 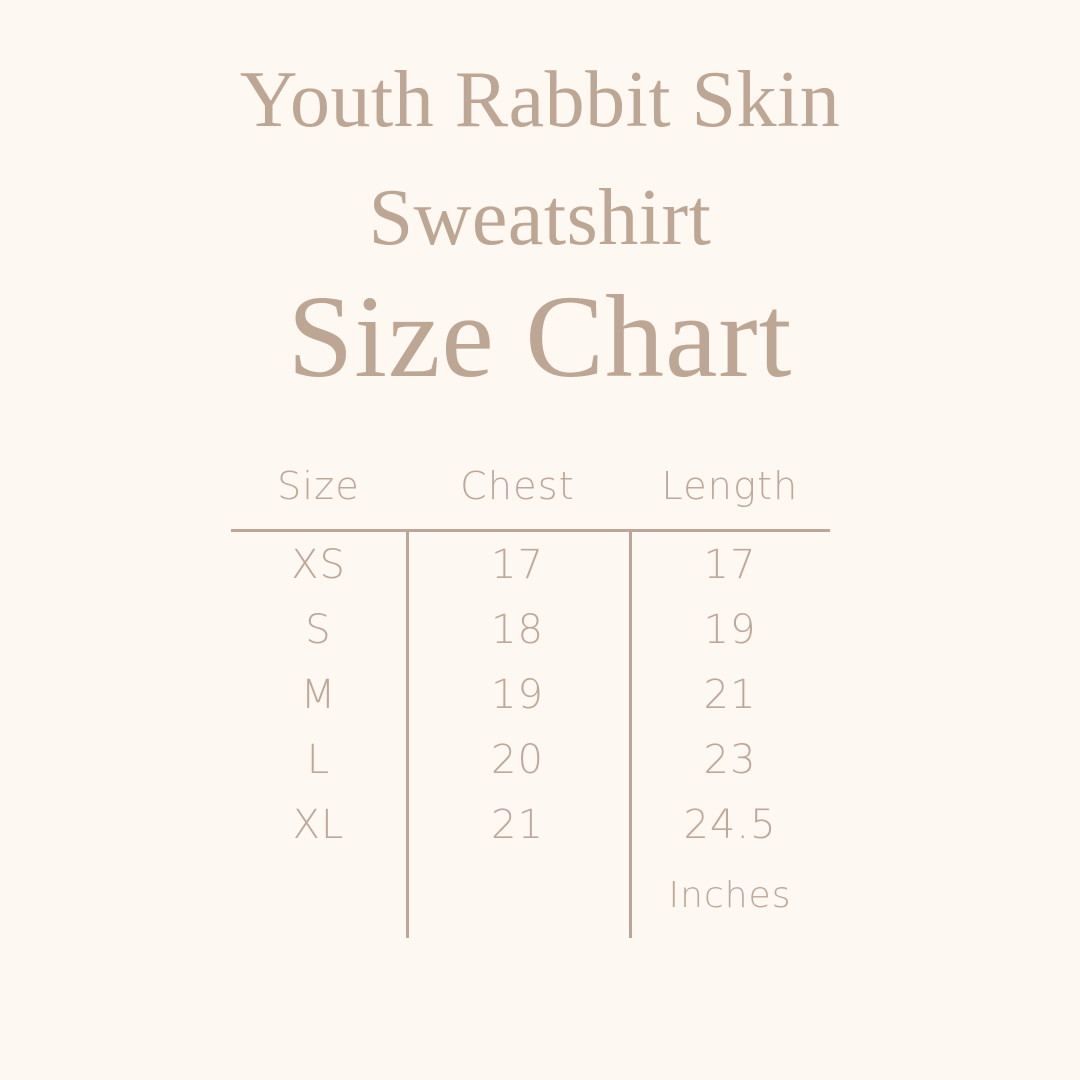 I want to click on header-divider-line, so click(x=530, y=530).